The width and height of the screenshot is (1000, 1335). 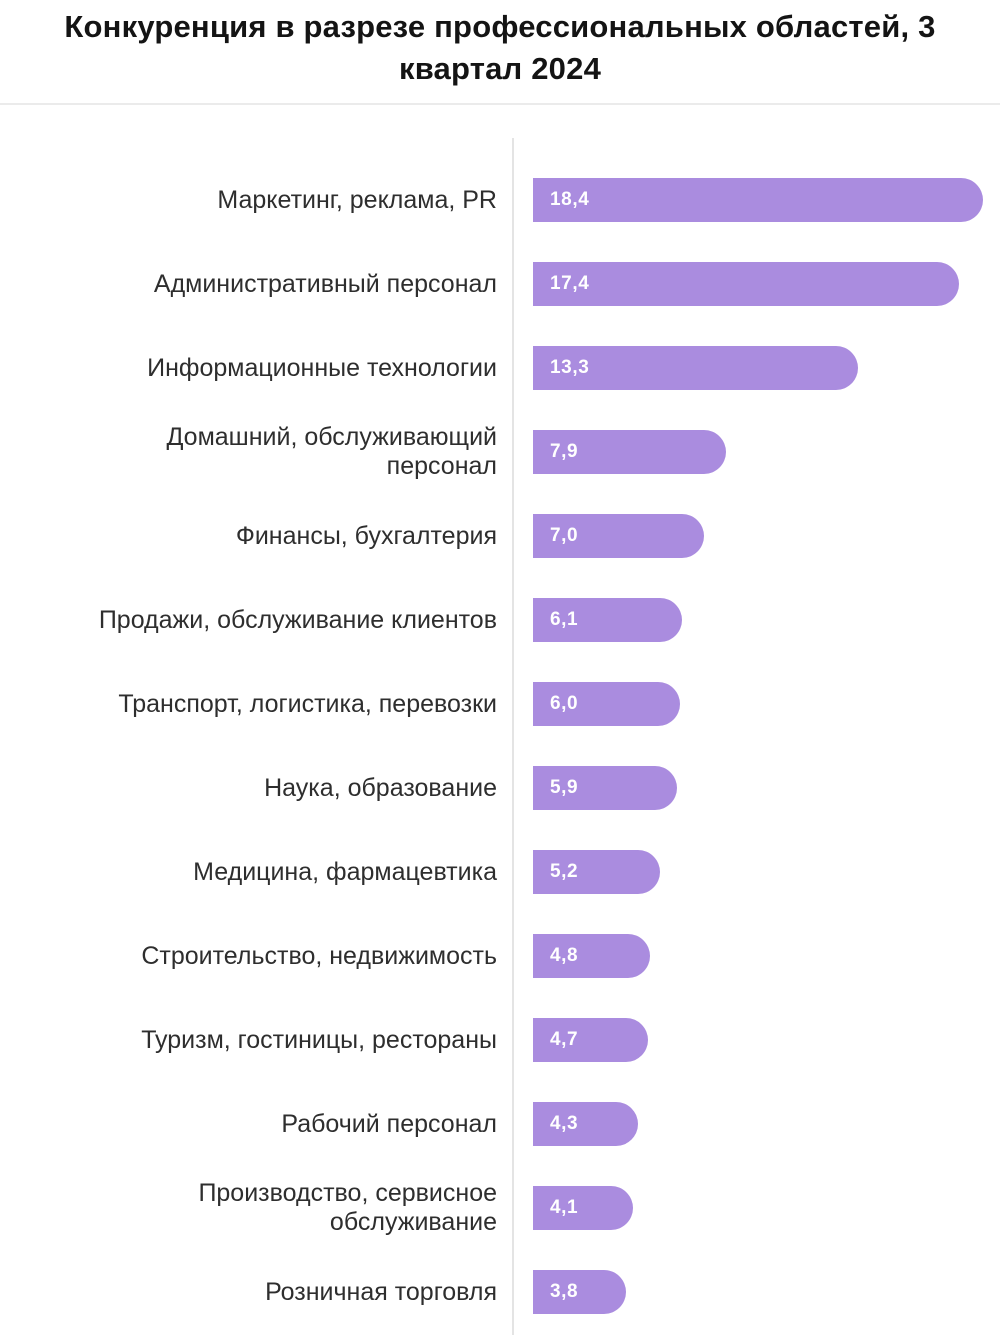 What do you see at coordinates (766, 956) in the screenshot?
I see `bar-area: 4,8` at bounding box center [766, 956].